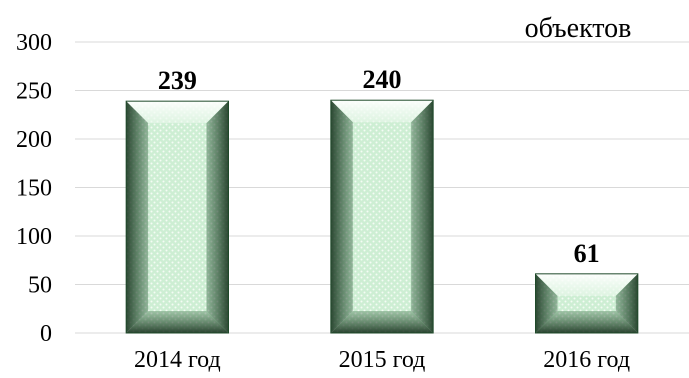 This screenshot has height=378, width=689. What do you see at coordinates (34, 237) in the screenshot?
I see `y-tick-label: 100` at bounding box center [34, 237].